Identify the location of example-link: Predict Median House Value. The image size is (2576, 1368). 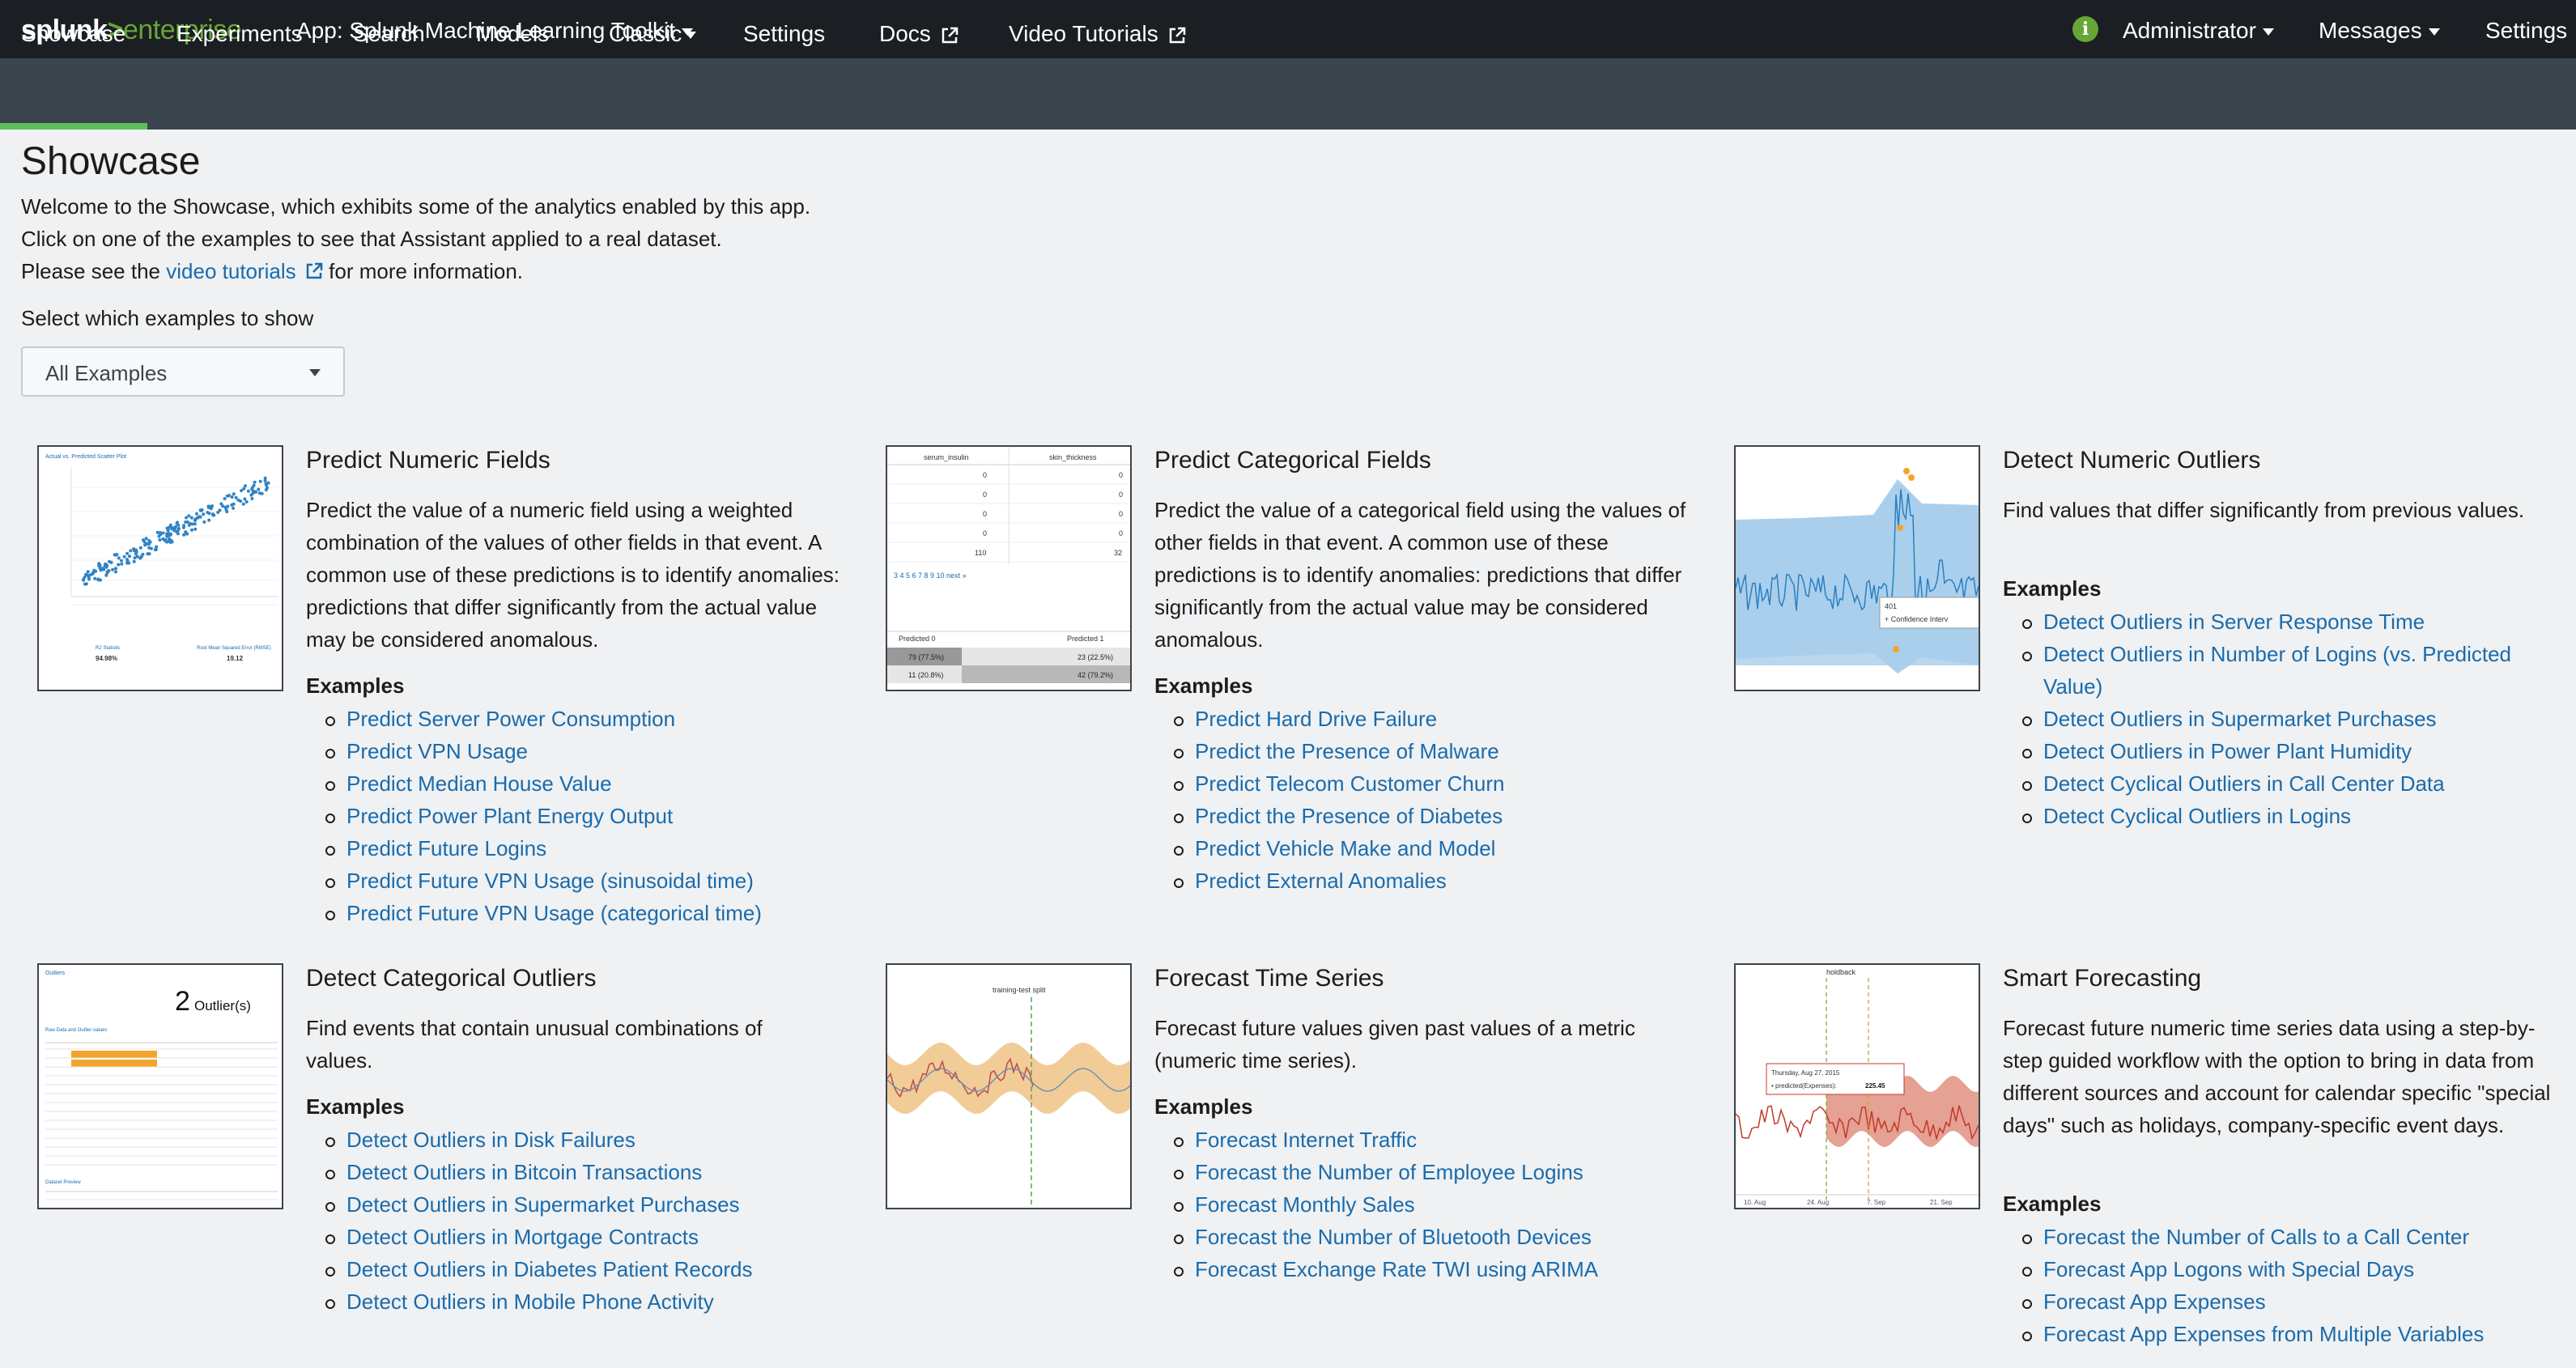
(479, 783).